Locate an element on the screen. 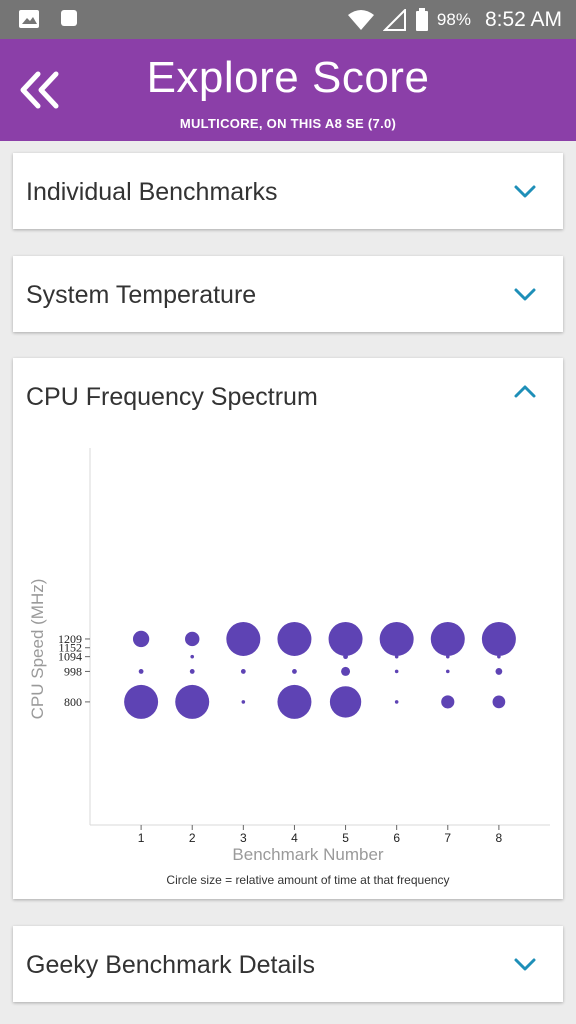 This screenshot has width=576, height=1024. x-tick-label: 2 is located at coordinates (192, 838).